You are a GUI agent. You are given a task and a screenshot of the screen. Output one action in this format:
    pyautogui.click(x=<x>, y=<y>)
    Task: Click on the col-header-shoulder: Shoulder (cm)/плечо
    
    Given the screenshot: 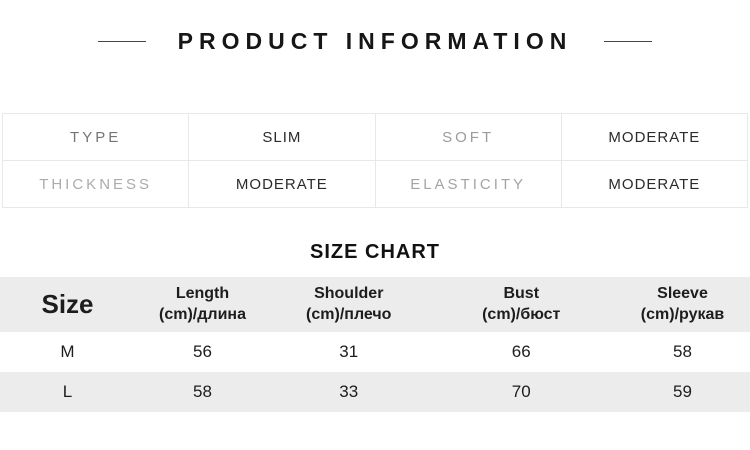 What is the action you would take?
    pyautogui.click(x=349, y=304)
    